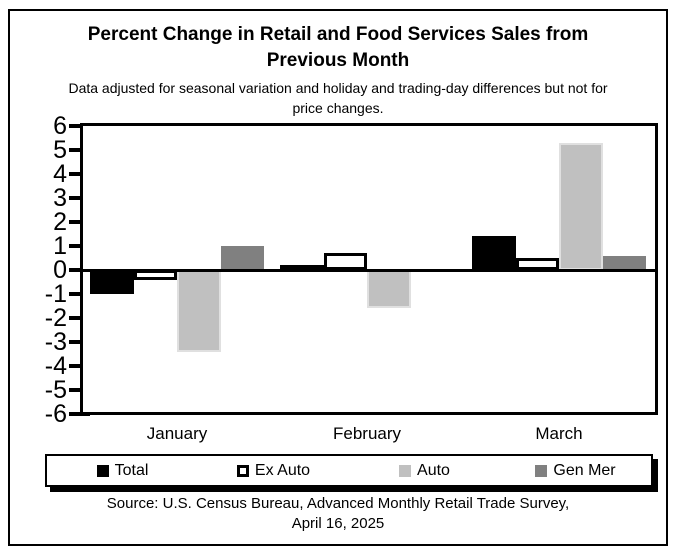  What do you see at coordinates (367, 433) in the screenshot?
I see `x-axis-label-february: February` at bounding box center [367, 433].